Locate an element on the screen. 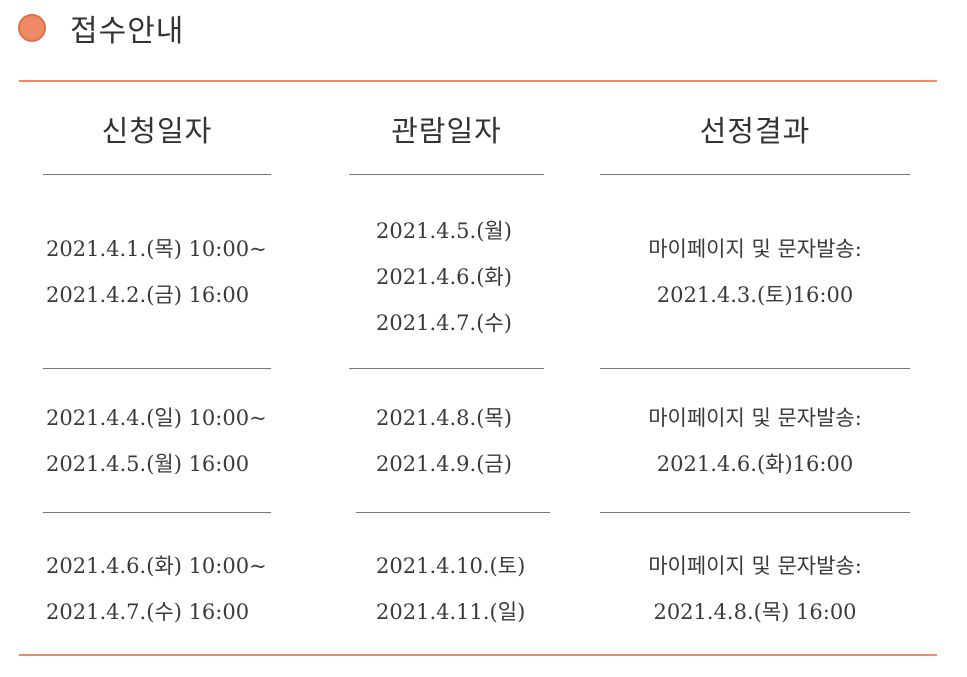 This screenshot has width=967, height=677. apply-end: 2021.4.2.(금) 16:00 is located at coordinates (148, 295).